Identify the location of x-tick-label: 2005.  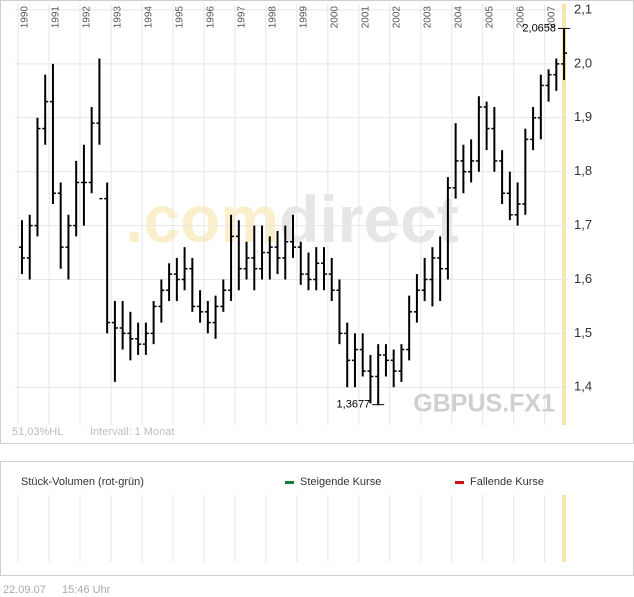
(489, 17).